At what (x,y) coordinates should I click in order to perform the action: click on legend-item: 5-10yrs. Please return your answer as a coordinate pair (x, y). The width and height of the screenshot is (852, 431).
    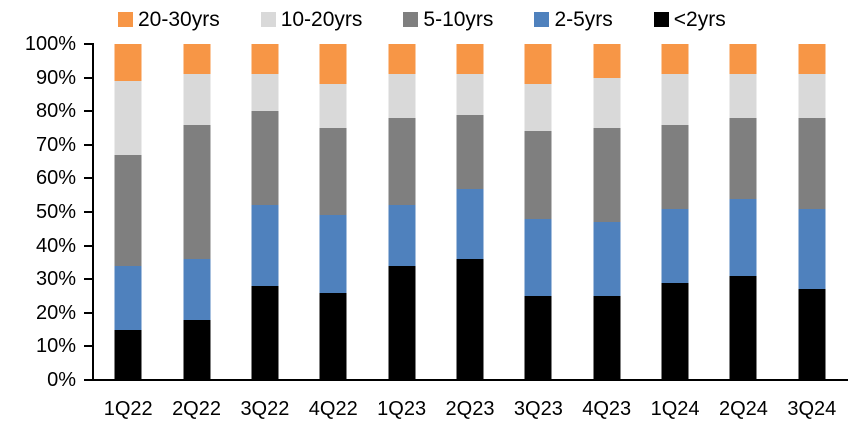
    Looking at the image, I should click on (448, 19).